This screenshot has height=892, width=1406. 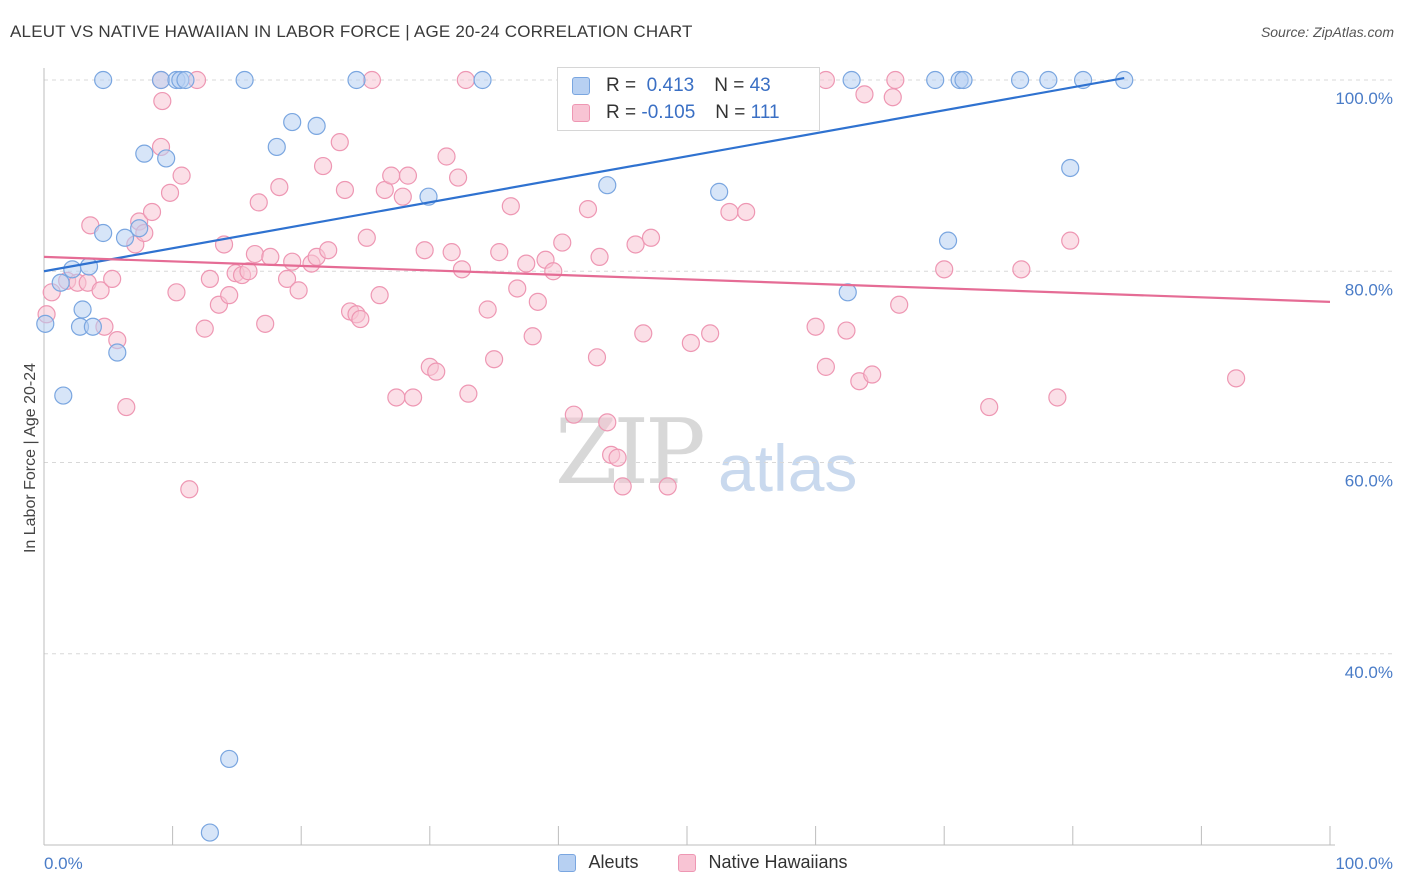 I want to click on y-tick-label-1: 60.0%, so click(x=1369, y=481).